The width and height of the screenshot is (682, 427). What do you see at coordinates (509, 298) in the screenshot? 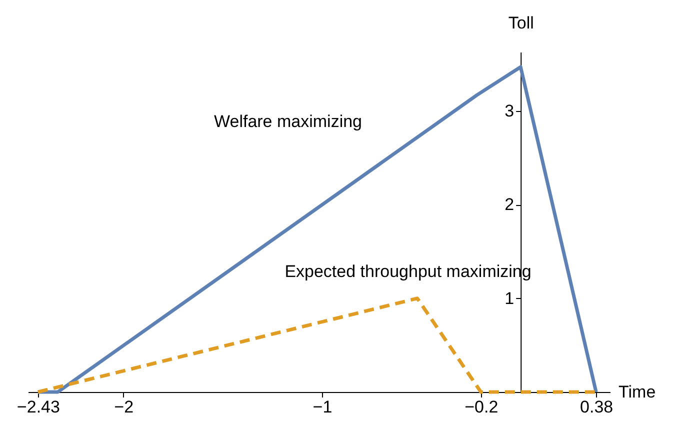
I see `y-tick-label: 1` at bounding box center [509, 298].